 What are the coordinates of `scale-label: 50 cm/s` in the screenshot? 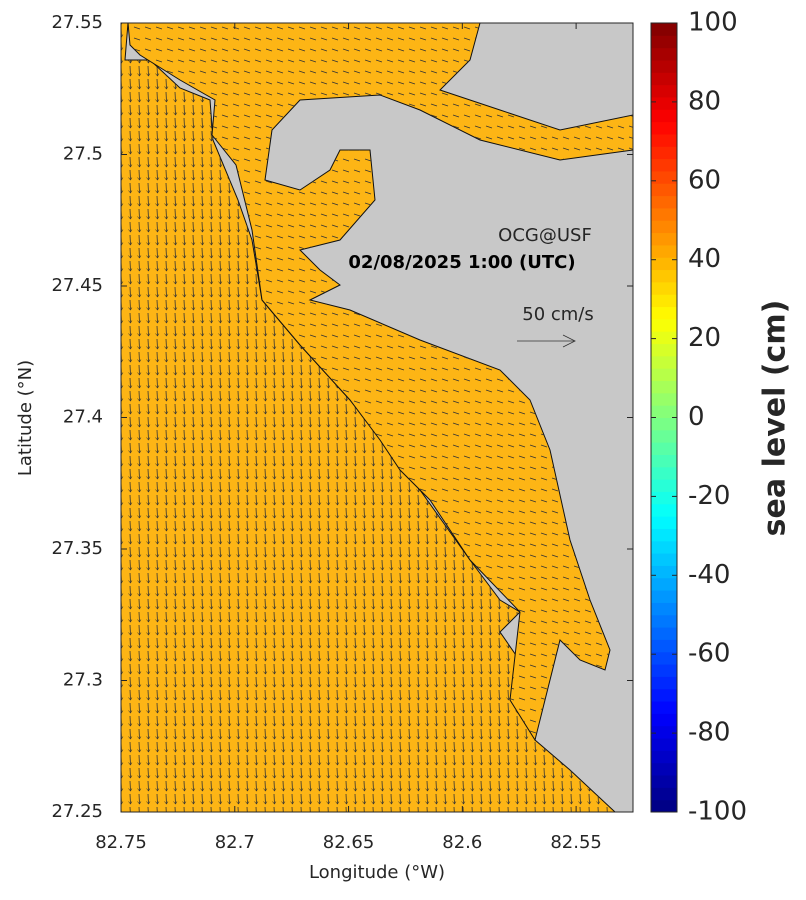 It's located at (558, 314).